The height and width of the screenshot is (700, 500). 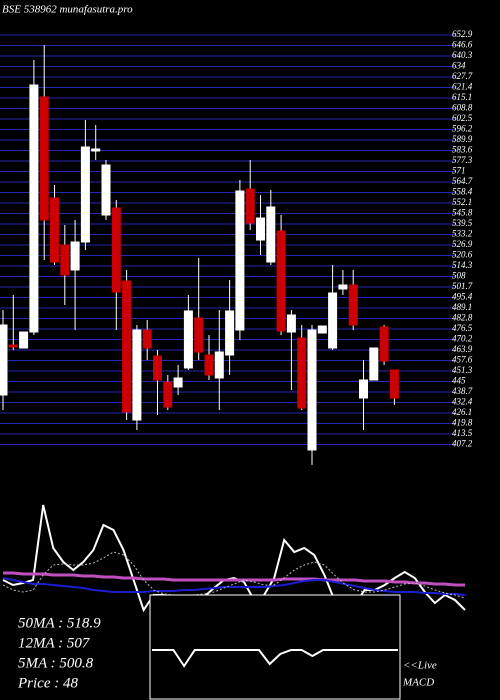 What do you see at coordinates (54, 643) in the screenshot?
I see `ma-label: 12MA : 507` at bounding box center [54, 643].